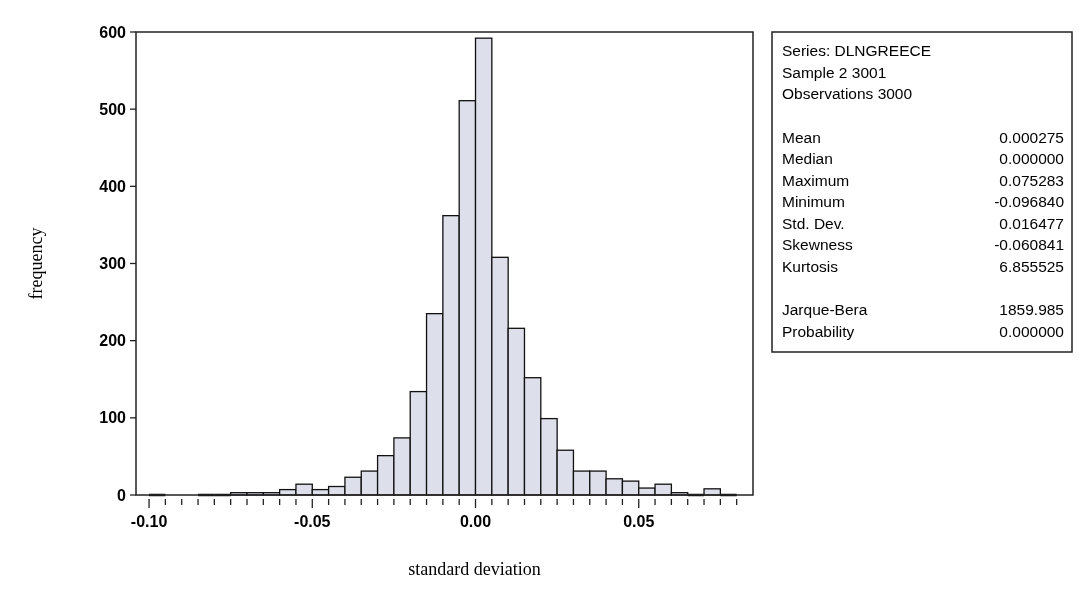 This screenshot has width=1085, height=595. Describe the element at coordinates (312, 521) in the screenshot. I see `x-tick-label: -0.05` at that location.